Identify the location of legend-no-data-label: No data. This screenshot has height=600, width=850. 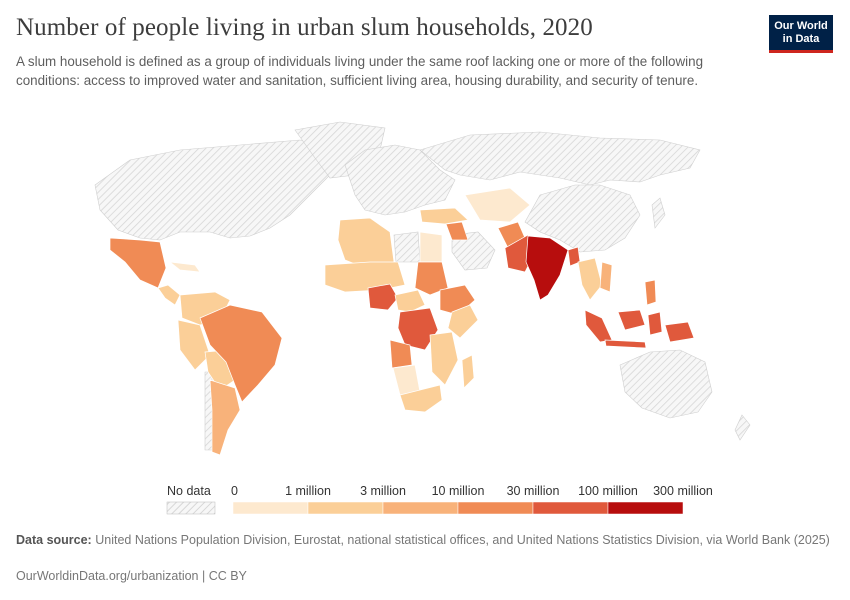
(189, 491).